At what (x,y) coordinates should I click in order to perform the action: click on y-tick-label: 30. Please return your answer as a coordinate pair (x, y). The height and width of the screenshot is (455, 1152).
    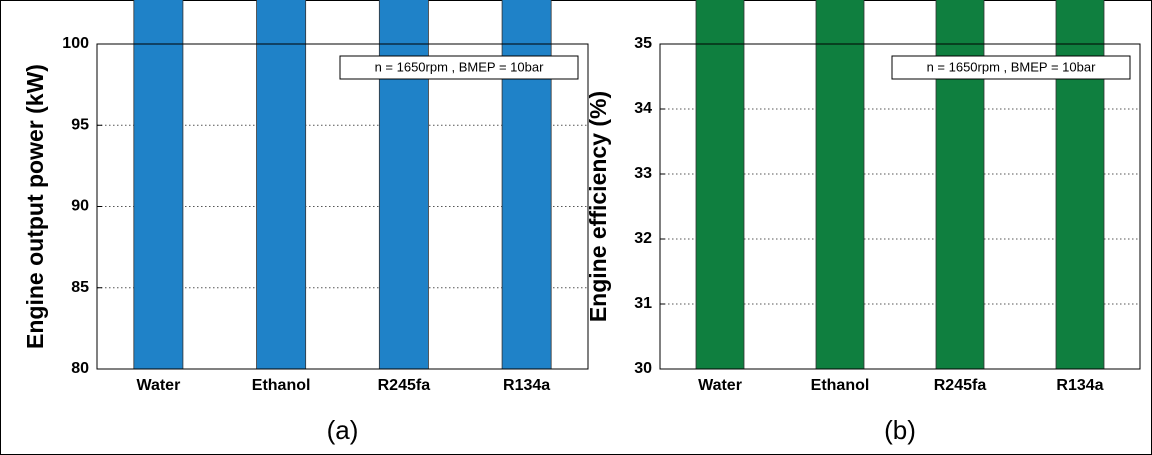
    Looking at the image, I should click on (643, 368).